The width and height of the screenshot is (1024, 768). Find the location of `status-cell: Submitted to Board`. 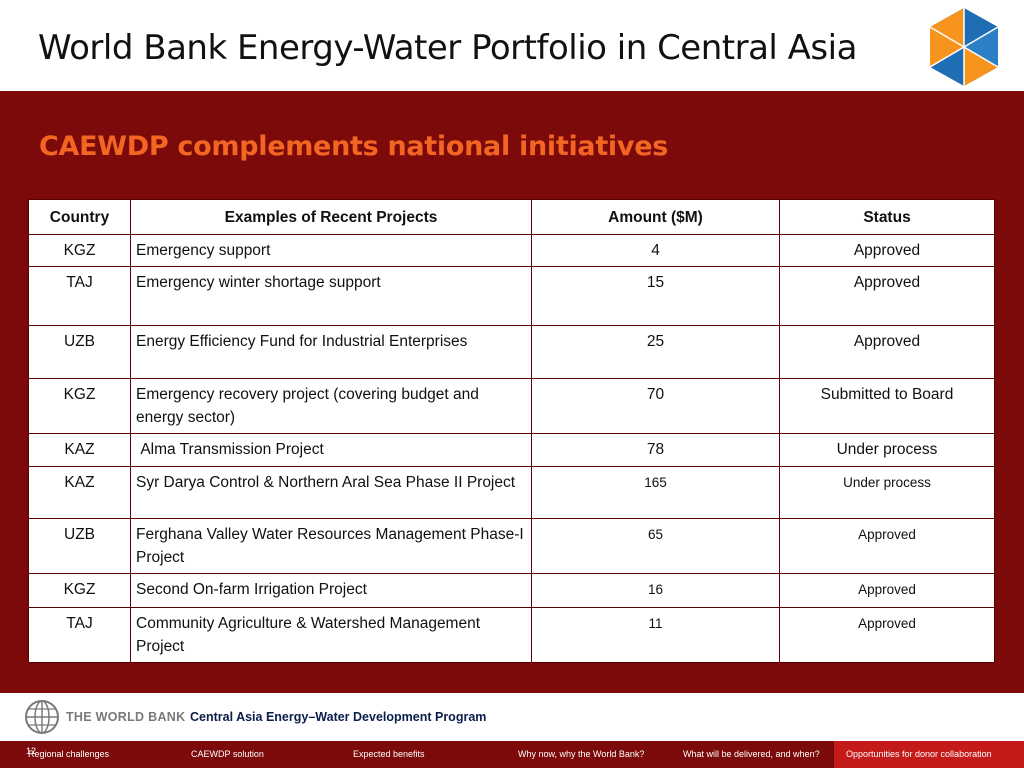

status-cell: Submitted to Board is located at coordinates (887, 406).